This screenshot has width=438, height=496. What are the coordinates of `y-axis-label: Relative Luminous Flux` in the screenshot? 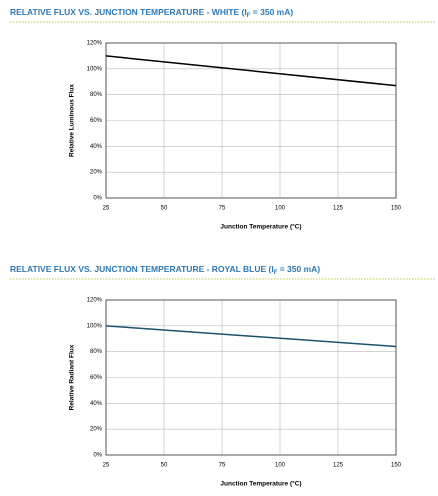 It's located at (72, 120).